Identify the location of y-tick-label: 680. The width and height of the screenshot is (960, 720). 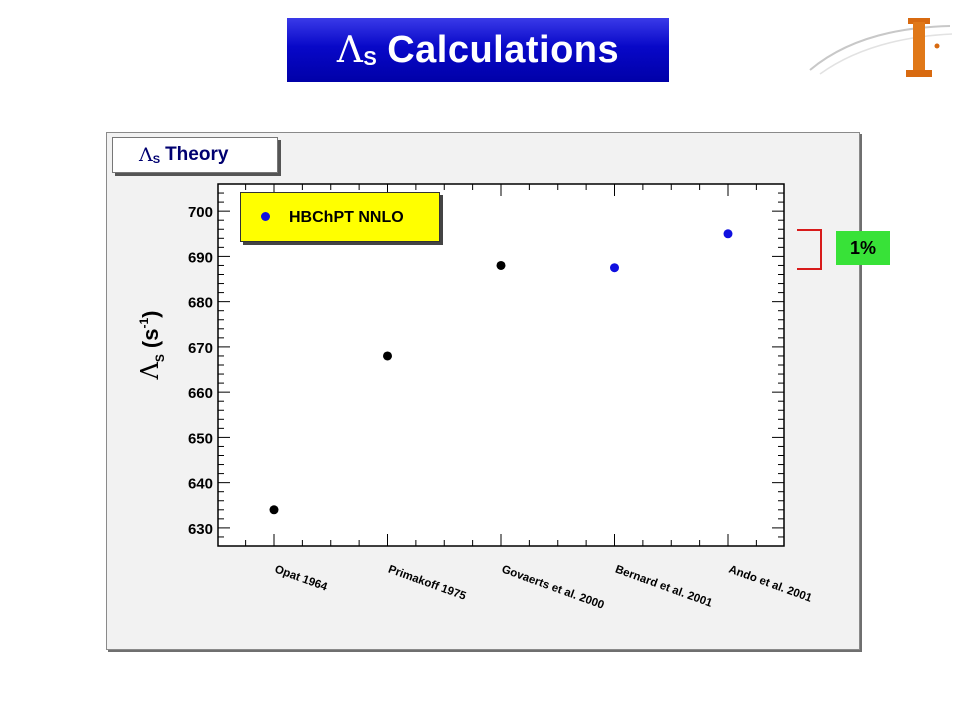
(200, 303).